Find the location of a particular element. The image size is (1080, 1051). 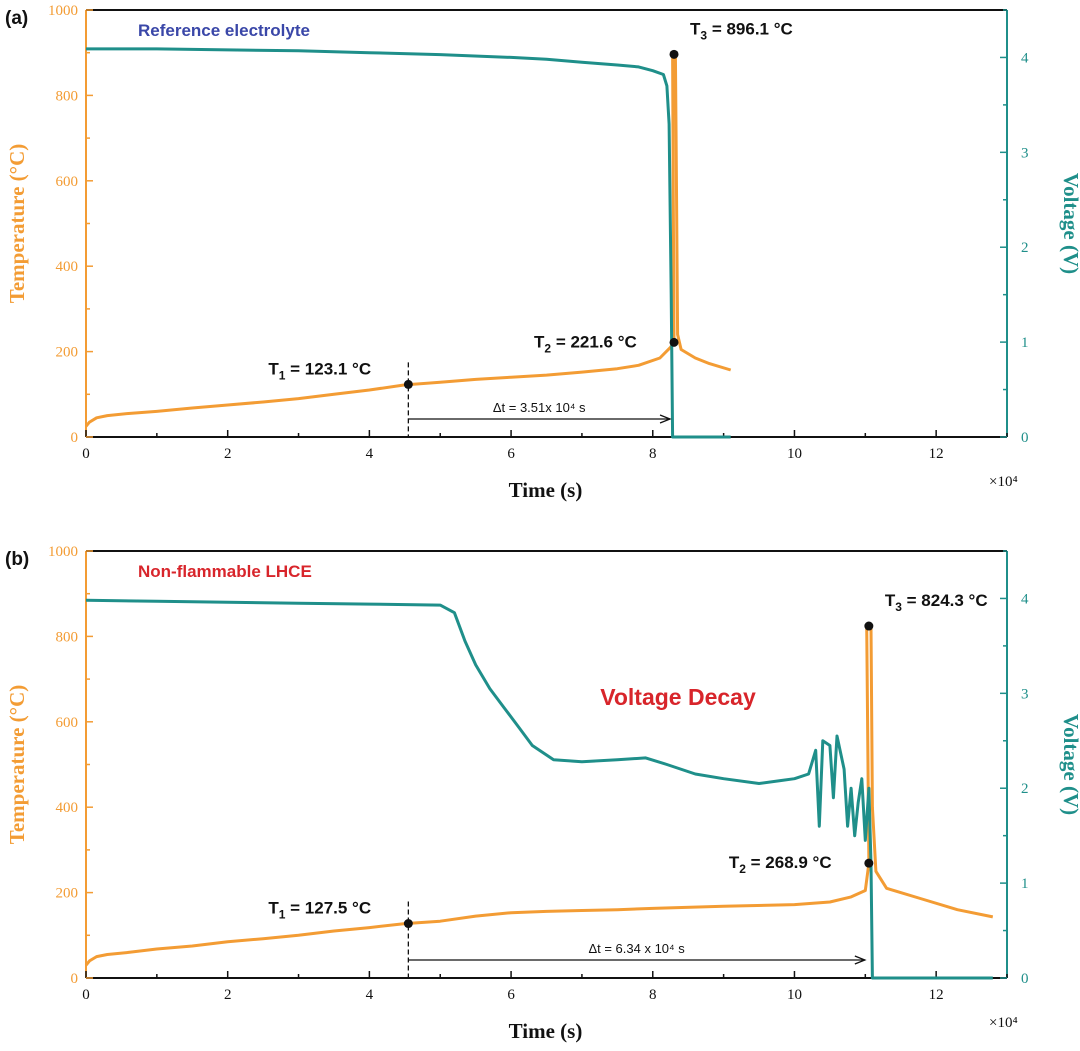

t2-label: T2 = 268.9 °C is located at coordinates (780, 864).